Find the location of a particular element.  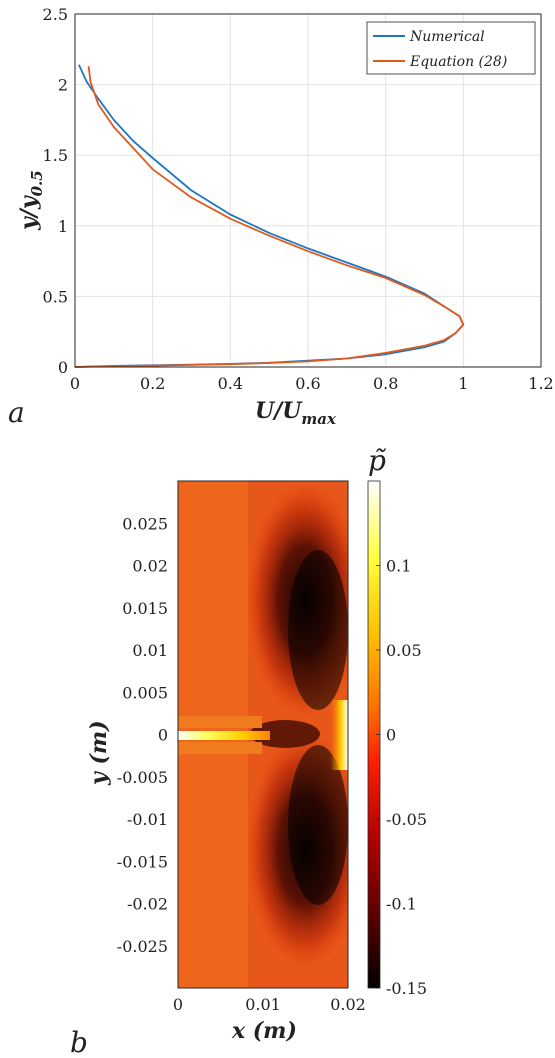

plot-a-xtick-label: 0.4 is located at coordinates (230, 383).